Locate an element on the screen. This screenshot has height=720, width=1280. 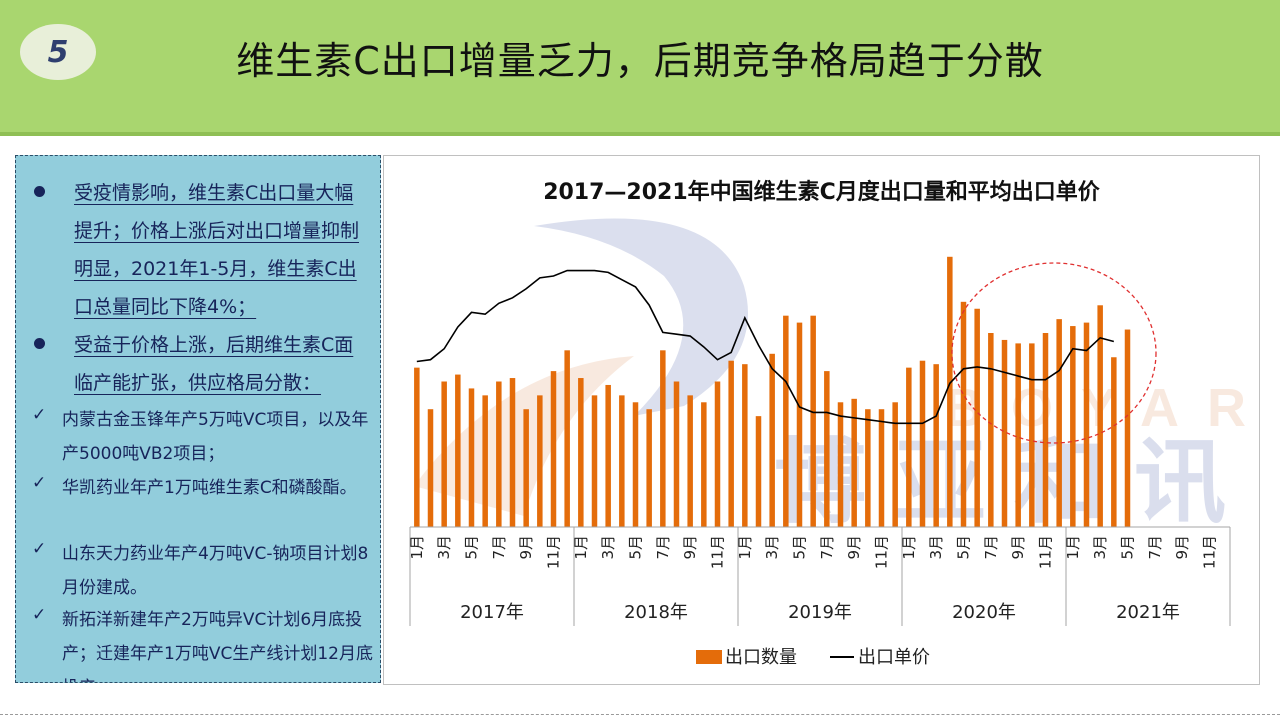
check-text: 内蒙古金玉锋年产5万吨VC项目，以及年产5000吨VB2项目； is located at coordinates (215, 437).